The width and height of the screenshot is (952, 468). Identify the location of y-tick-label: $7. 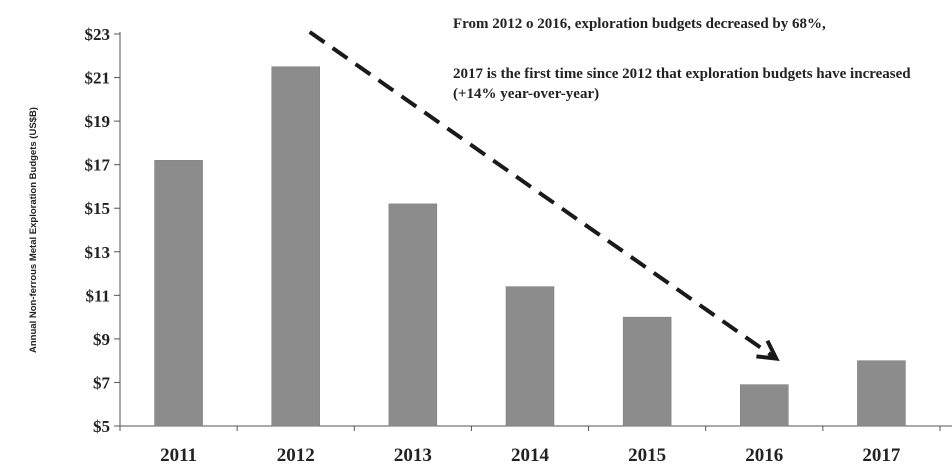
(102, 382).